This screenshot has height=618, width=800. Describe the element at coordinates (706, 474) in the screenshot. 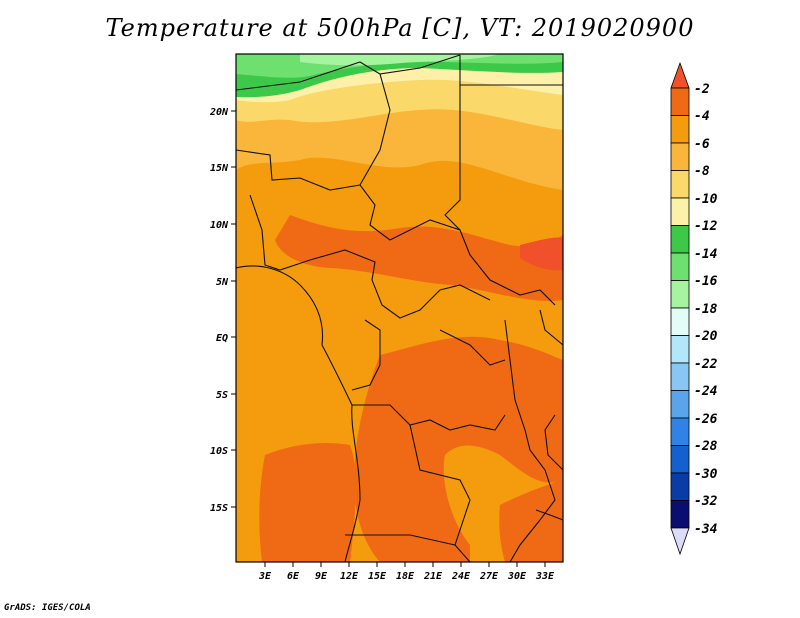

I see `colorbar-label: -30` at that location.